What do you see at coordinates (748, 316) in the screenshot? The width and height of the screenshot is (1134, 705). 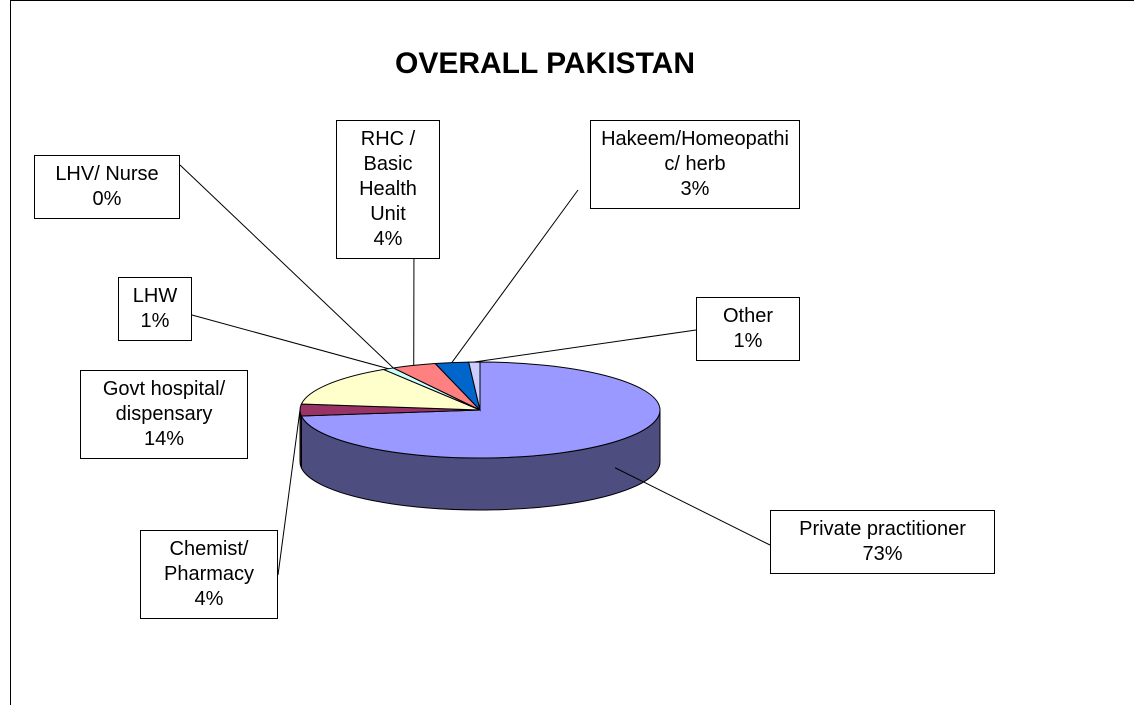 I see `category-name: Other` at bounding box center [748, 316].